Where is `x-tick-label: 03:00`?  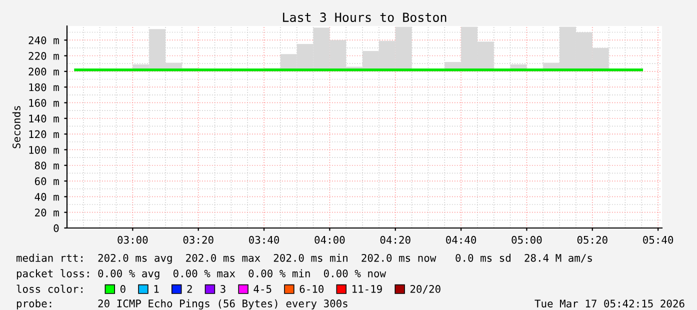
x-tick-label: 03:00 is located at coordinates (133, 240).